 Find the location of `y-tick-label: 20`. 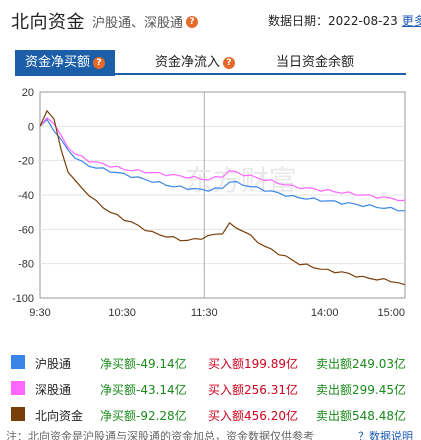

y-tick-label: 20 is located at coordinates (28, 93).